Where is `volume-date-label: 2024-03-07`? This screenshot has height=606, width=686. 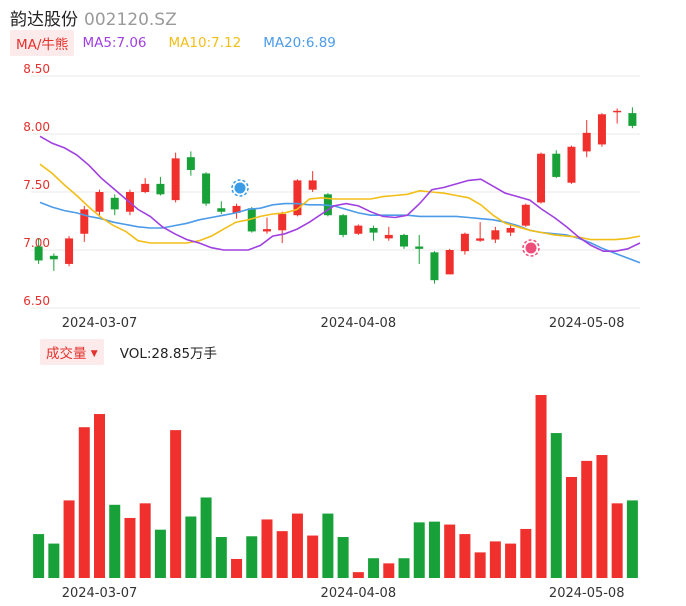 volume-date-label: 2024-03-07 is located at coordinates (100, 593).